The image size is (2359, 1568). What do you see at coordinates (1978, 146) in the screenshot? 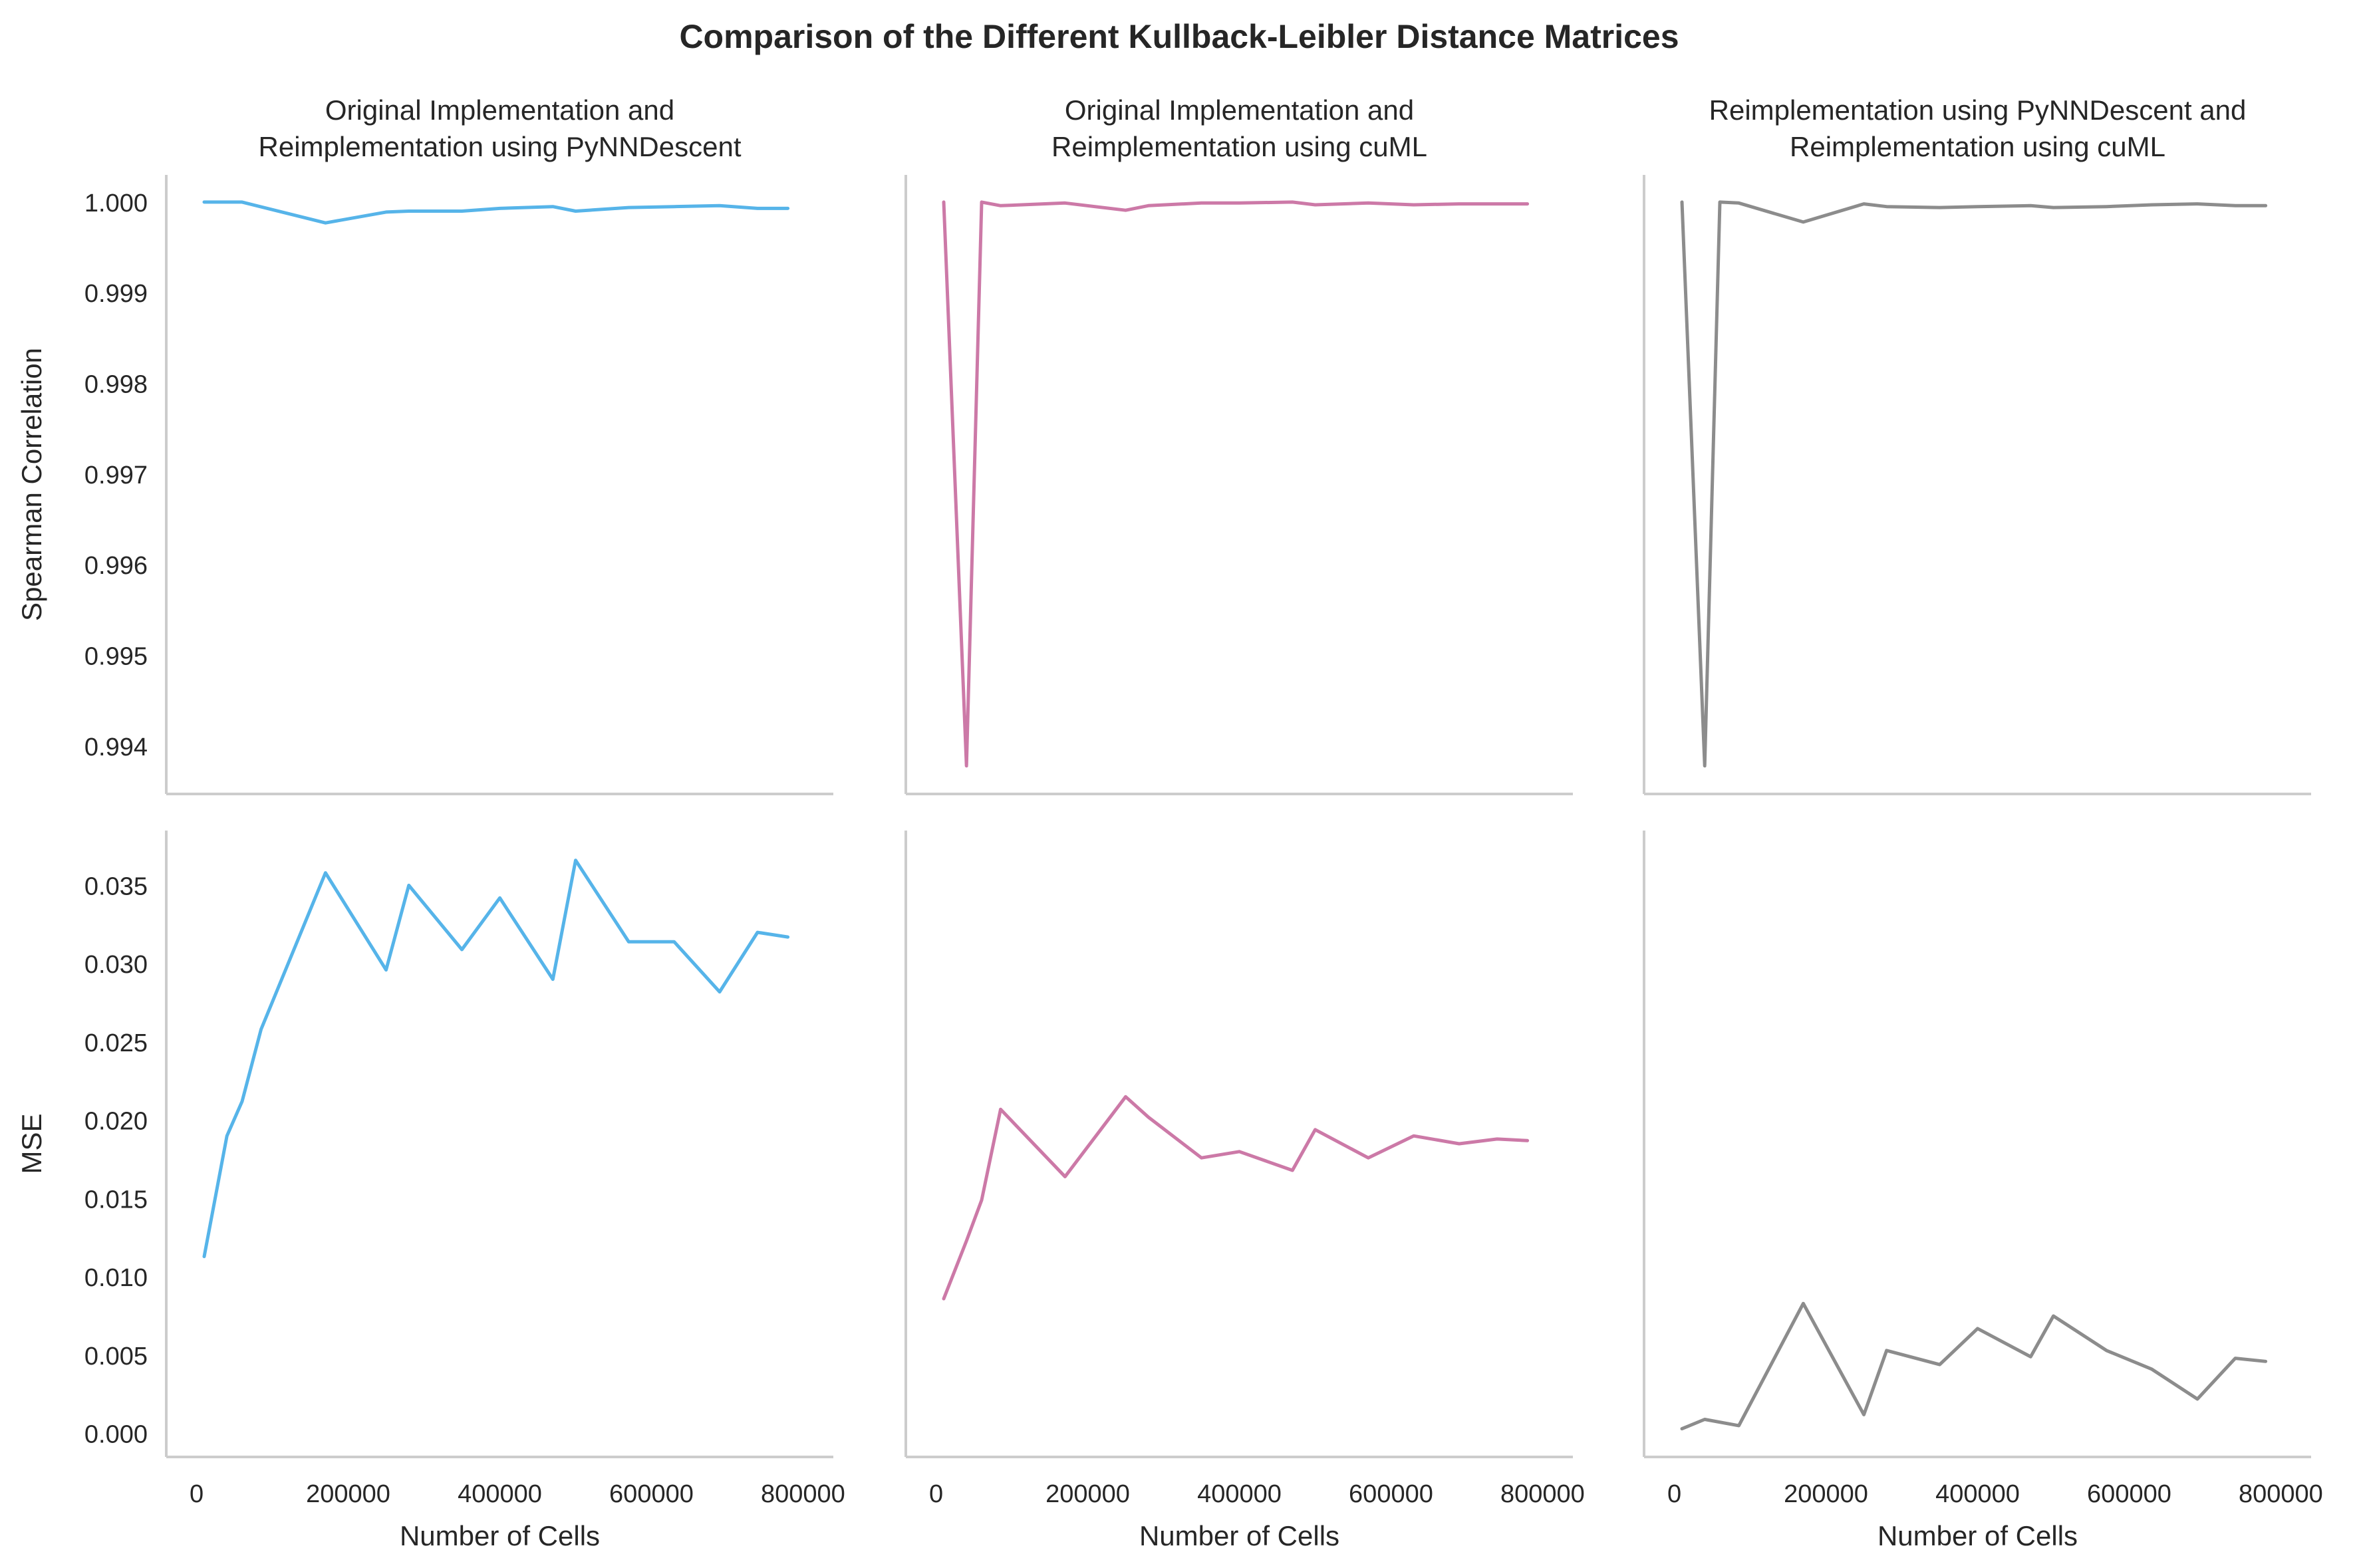
I see `panel-title-line: Reimplementation using cuML` at bounding box center [1978, 146].